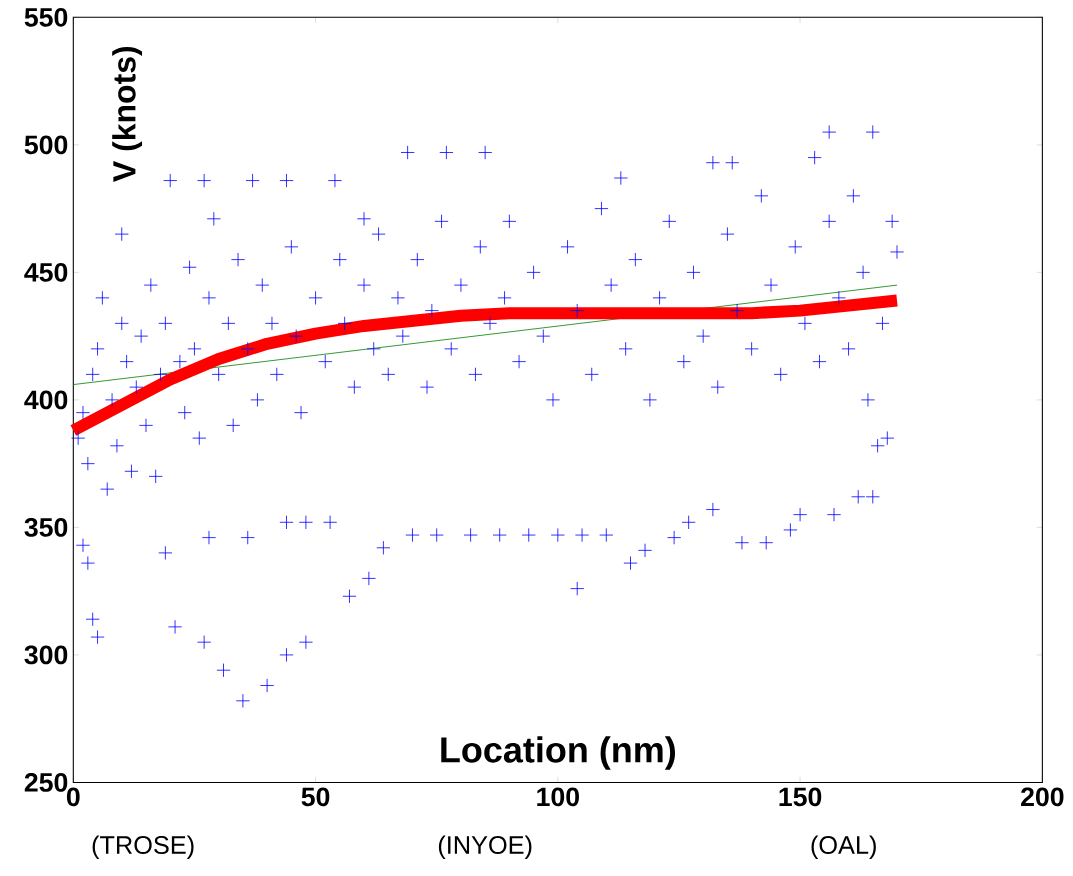 The image size is (1073, 876). Describe the element at coordinates (843, 847) in the screenshot. I see `text: (OAL)` at that location.